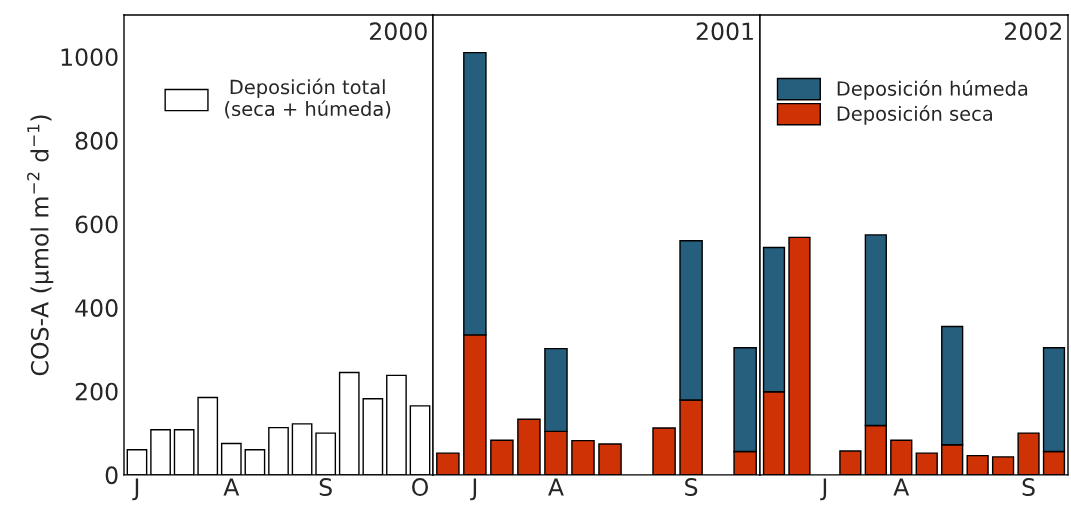 The width and height of the screenshot is (1071, 519). What do you see at coordinates (914, 115) in the screenshot?
I see `legend-label: Deposición seca` at bounding box center [914, 115].